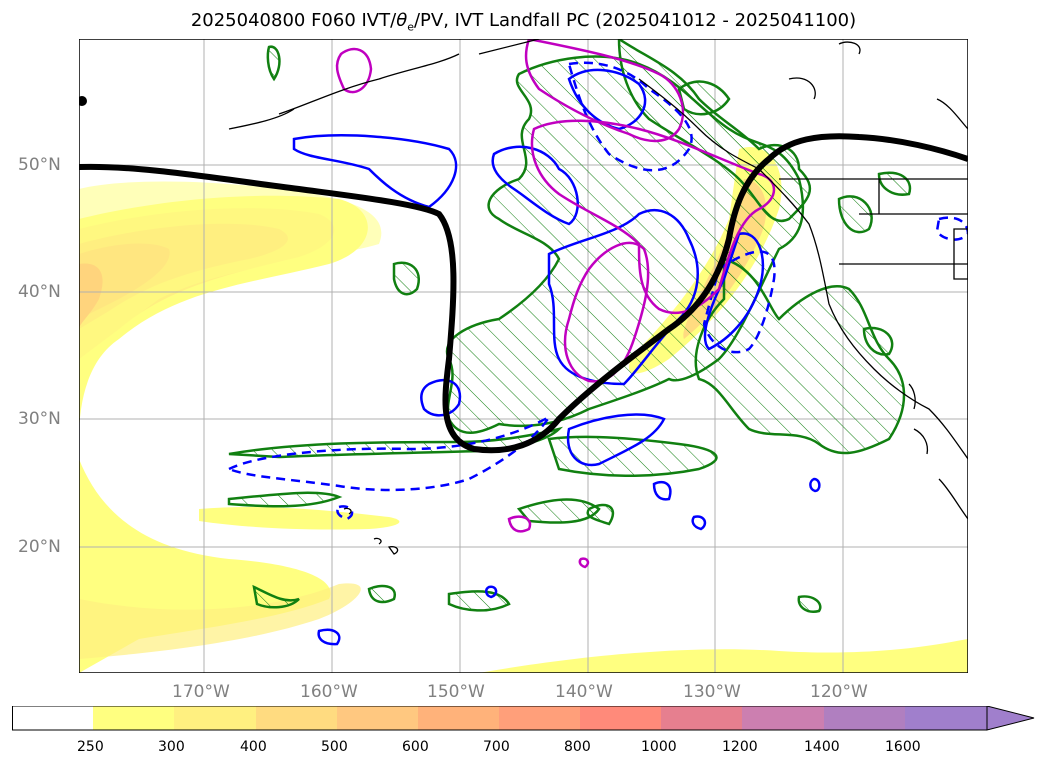  I want to click on colorbar-tick-1600: 1600, so click(903, 747).